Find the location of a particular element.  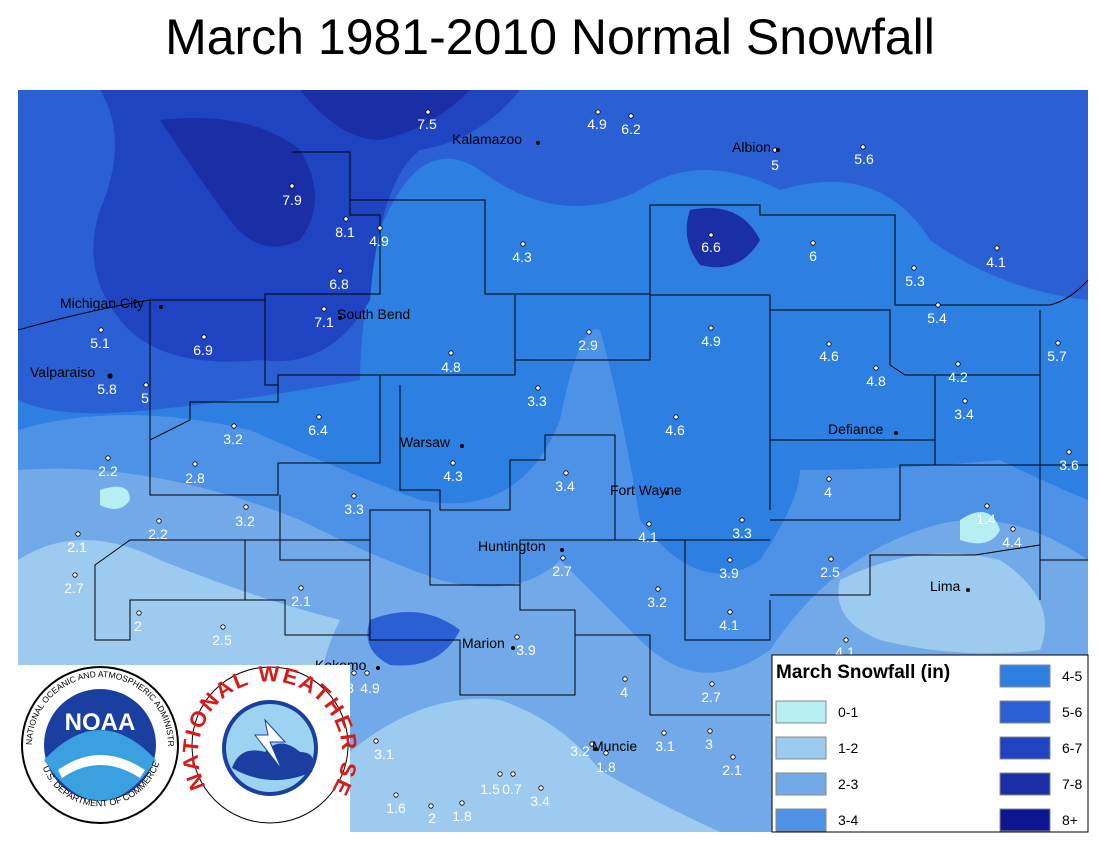

city-label: Marion is located at coordinates (483, 643).